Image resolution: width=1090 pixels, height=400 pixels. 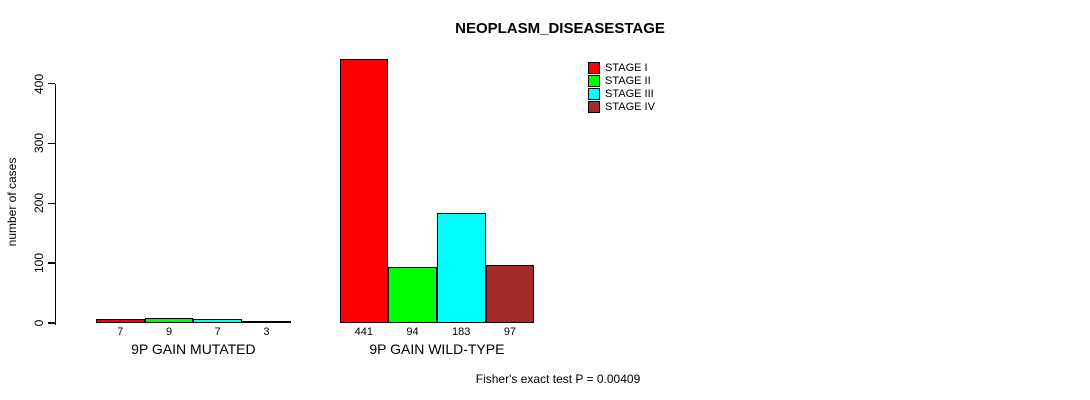 What do you see at coordinates (39, 263) in the screenshot?
I see `y-tick-label: 100` at bounding box center [39, 263].